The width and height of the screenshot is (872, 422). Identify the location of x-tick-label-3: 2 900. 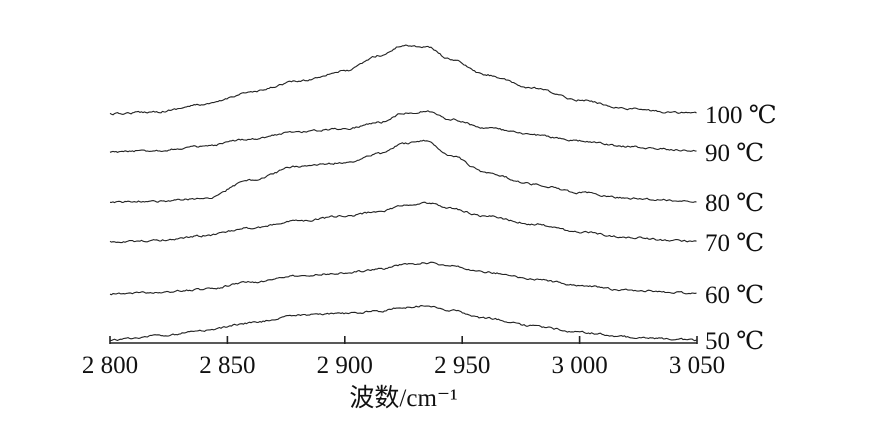
(345, 365).